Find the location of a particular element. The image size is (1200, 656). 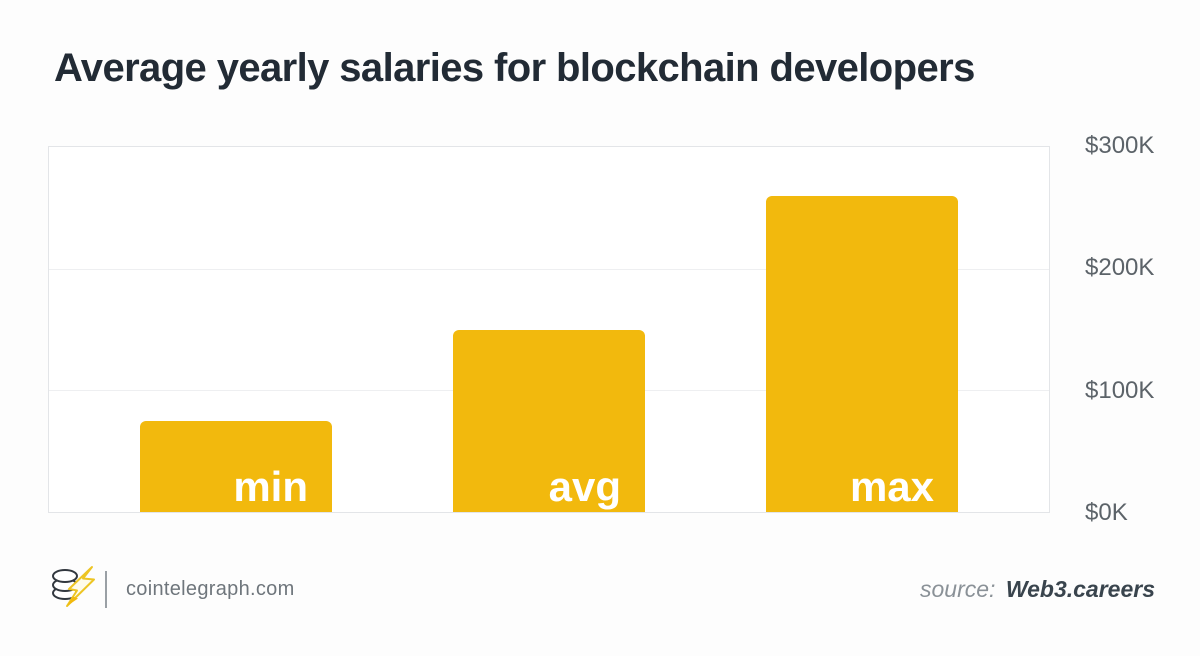

bar-max: max is located at coordinates (862, 353).